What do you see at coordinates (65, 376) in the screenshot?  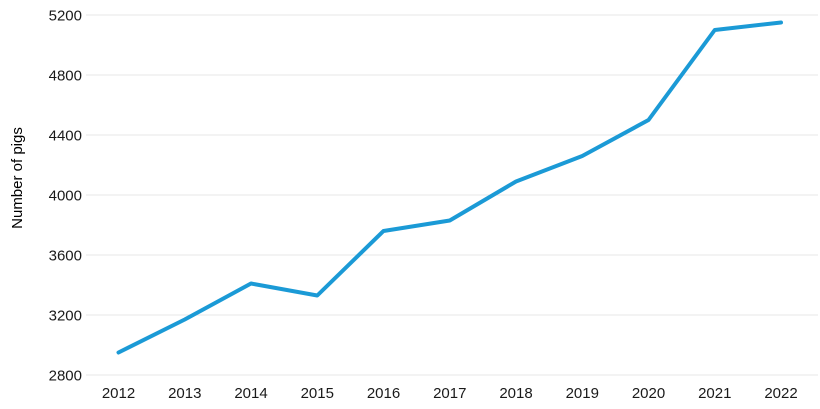 I see `y-tick-label: 2800` at bounding box center [65, 376].